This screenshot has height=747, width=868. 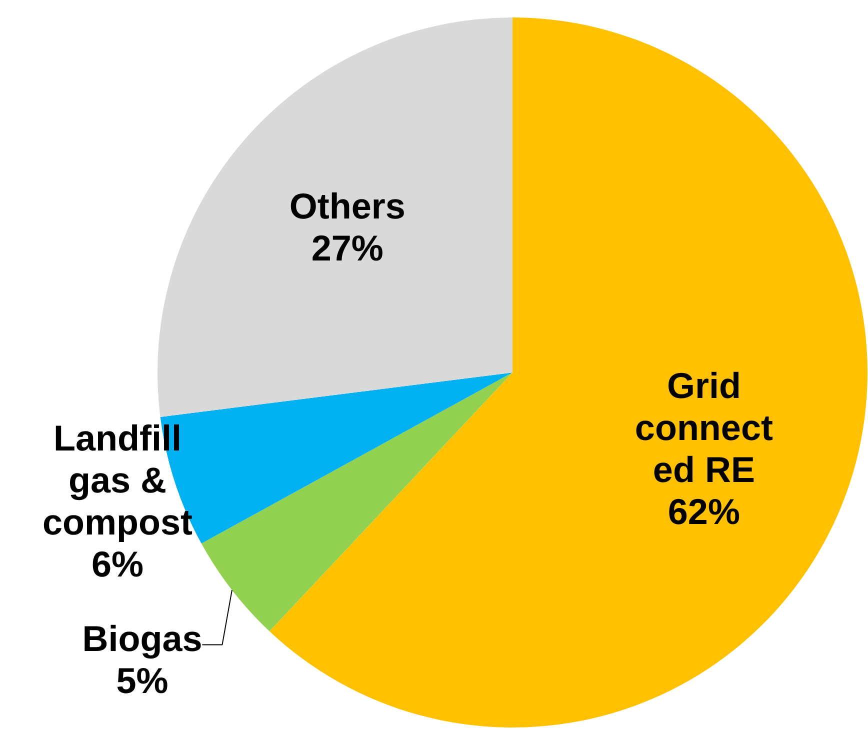 I want to click on data-label: 27%, so click(x=347, y=247).